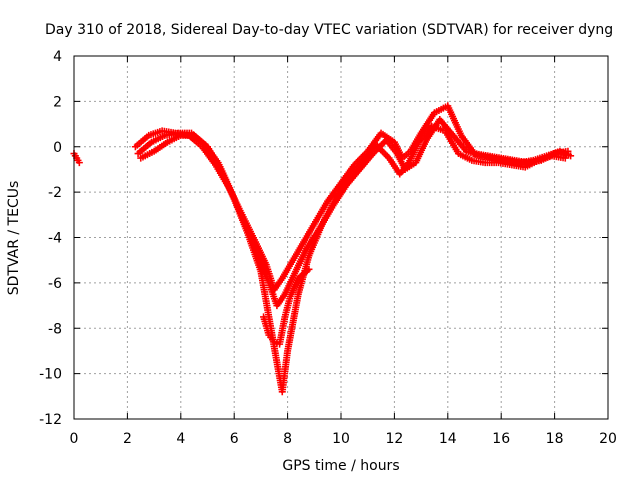 This screenshot has width=640, height=480. Describe the element at coordinates (14, 238) in the screenshot. I see `y-axis-label: SDTVAR / TECUs` at that location.